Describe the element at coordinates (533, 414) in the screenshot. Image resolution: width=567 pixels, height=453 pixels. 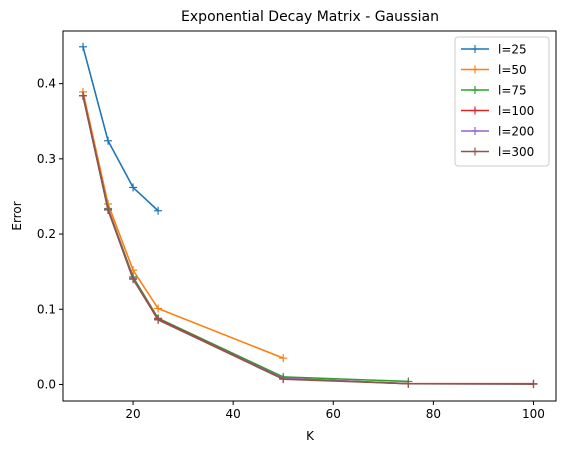
I see `x-tick-label: 100` at that location.